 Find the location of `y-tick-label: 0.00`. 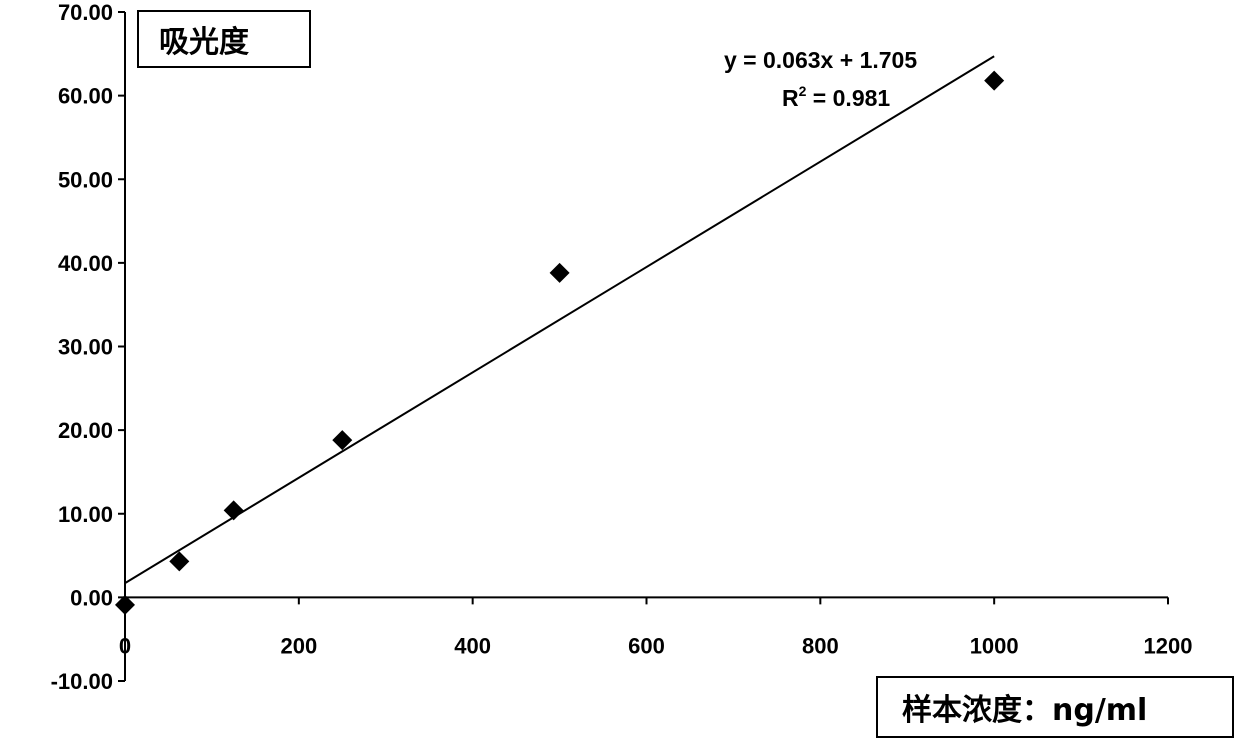

y-tick-label: 0.00 is located at coordinates (91, 597).